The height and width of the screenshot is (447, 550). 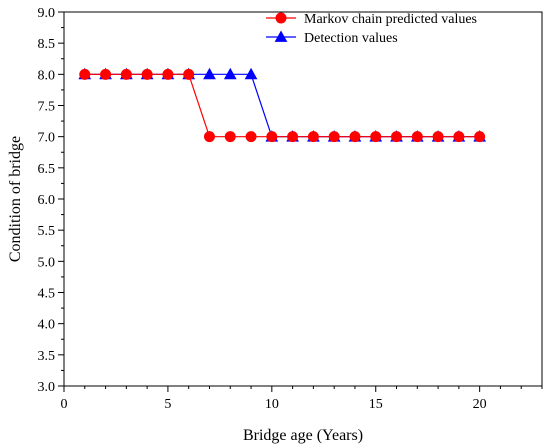 I want to click on series-detection, so click(x=282, y=104).